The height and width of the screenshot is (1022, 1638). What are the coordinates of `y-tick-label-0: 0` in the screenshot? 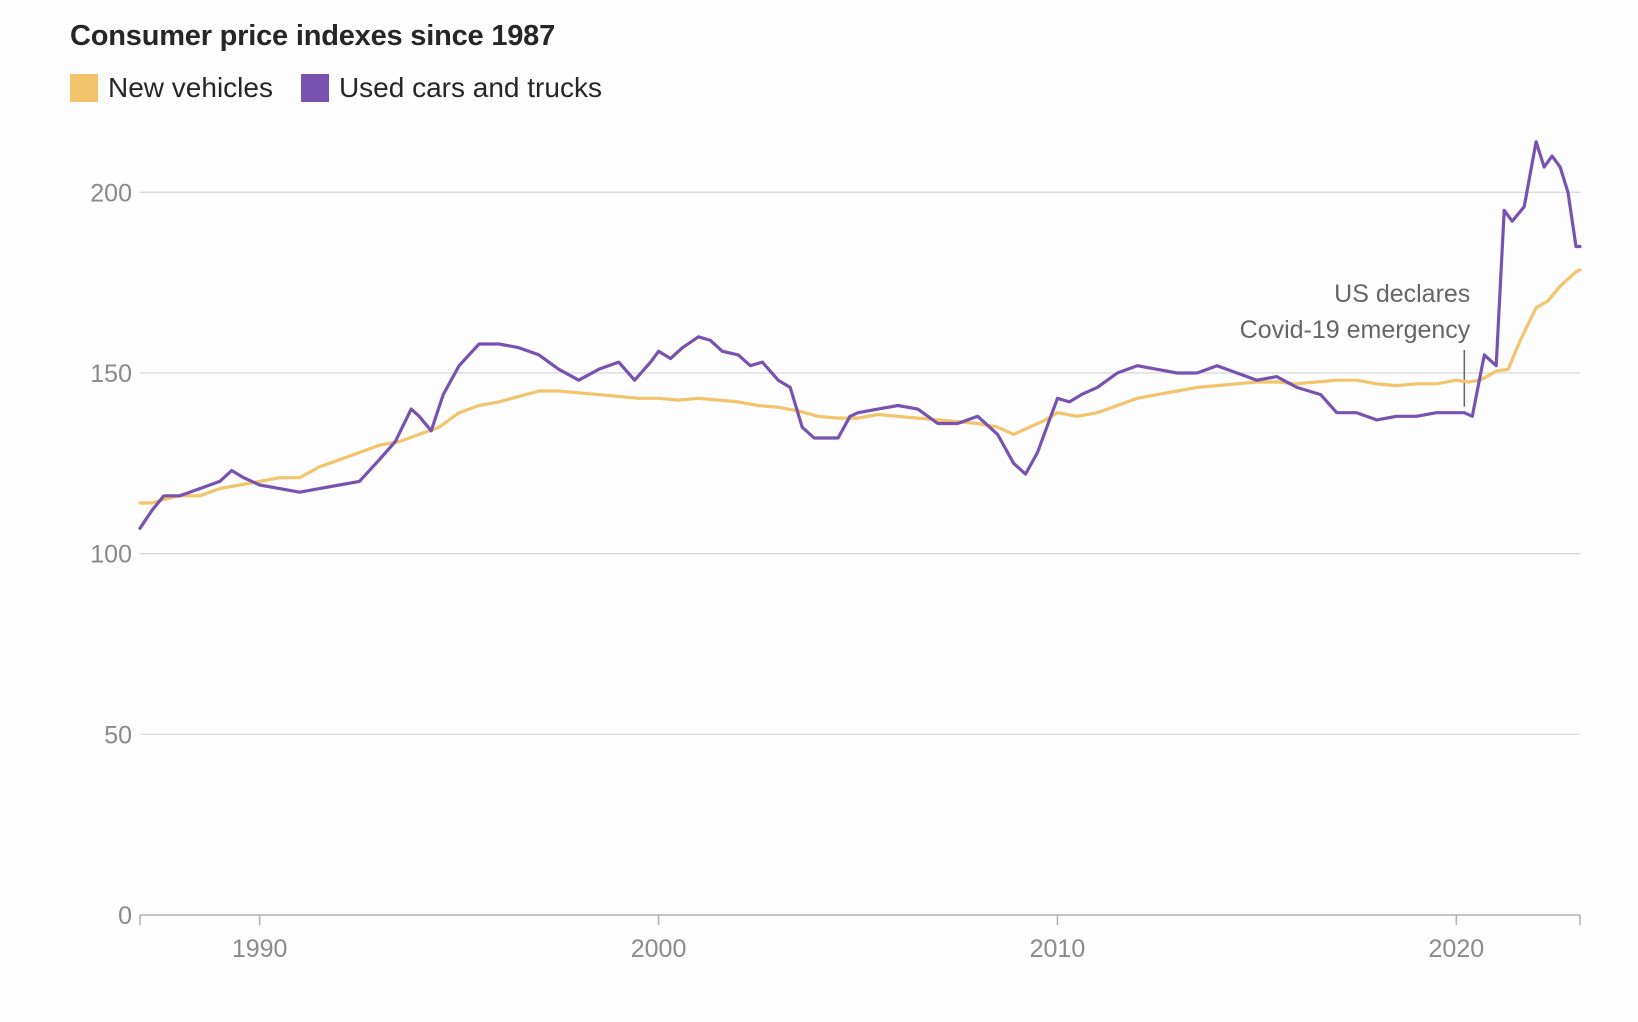 It's located at (125, 916).